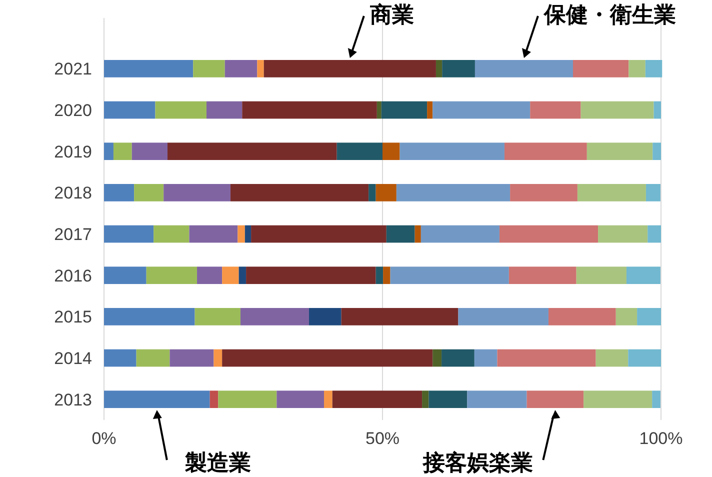 The width and height of the screenshot is (712, 477). What do you see at coordinates (609, 14) in the screenshot?
I see `series-label: 保健・衛生業` at bounding box center [609, 14].